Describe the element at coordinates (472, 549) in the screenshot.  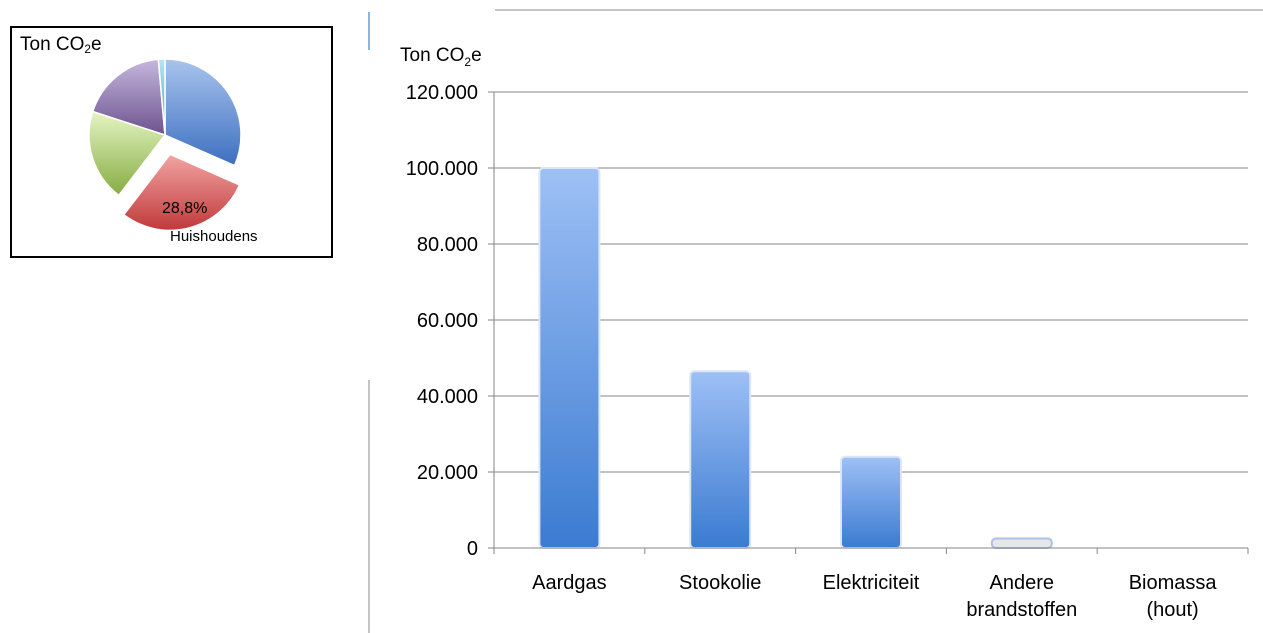
I see `y-tick-label: 0` at that location.